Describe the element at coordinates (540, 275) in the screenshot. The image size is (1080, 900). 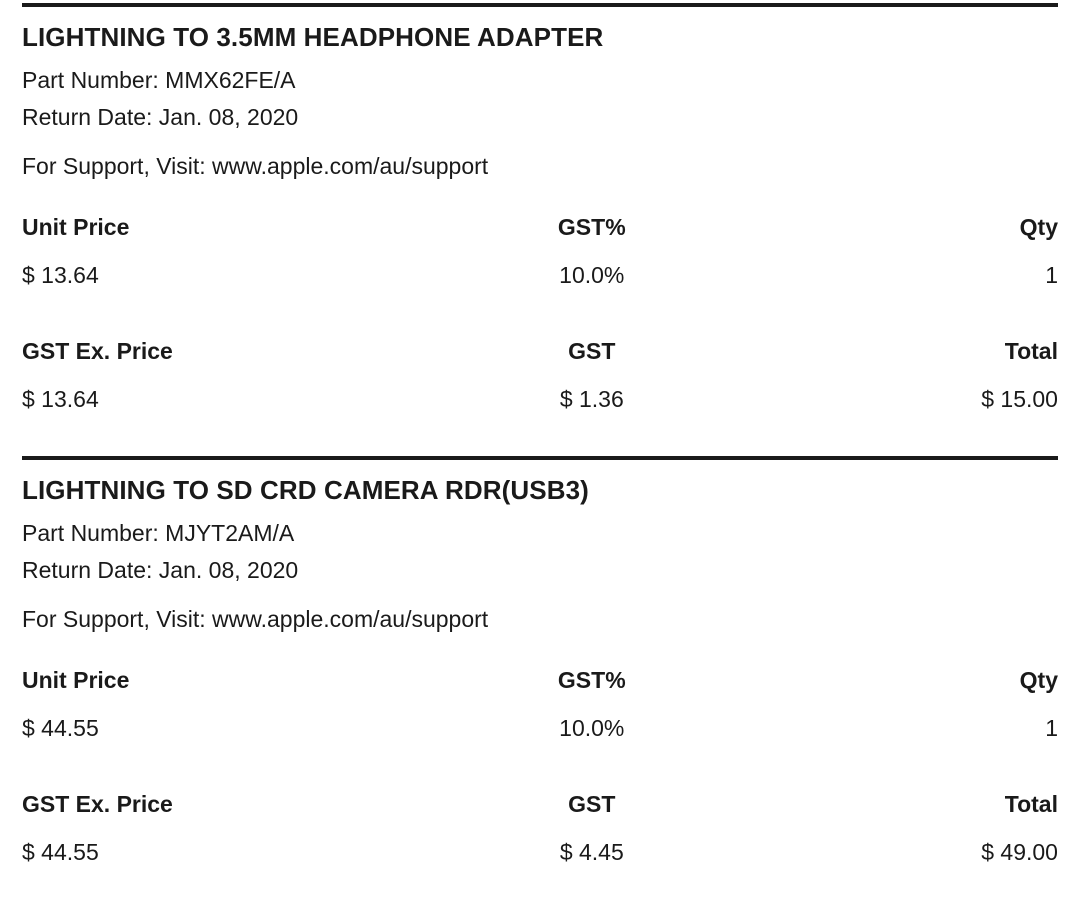
I see `unit-price-value-row: $ 13.64 10.0% 1` at that location.